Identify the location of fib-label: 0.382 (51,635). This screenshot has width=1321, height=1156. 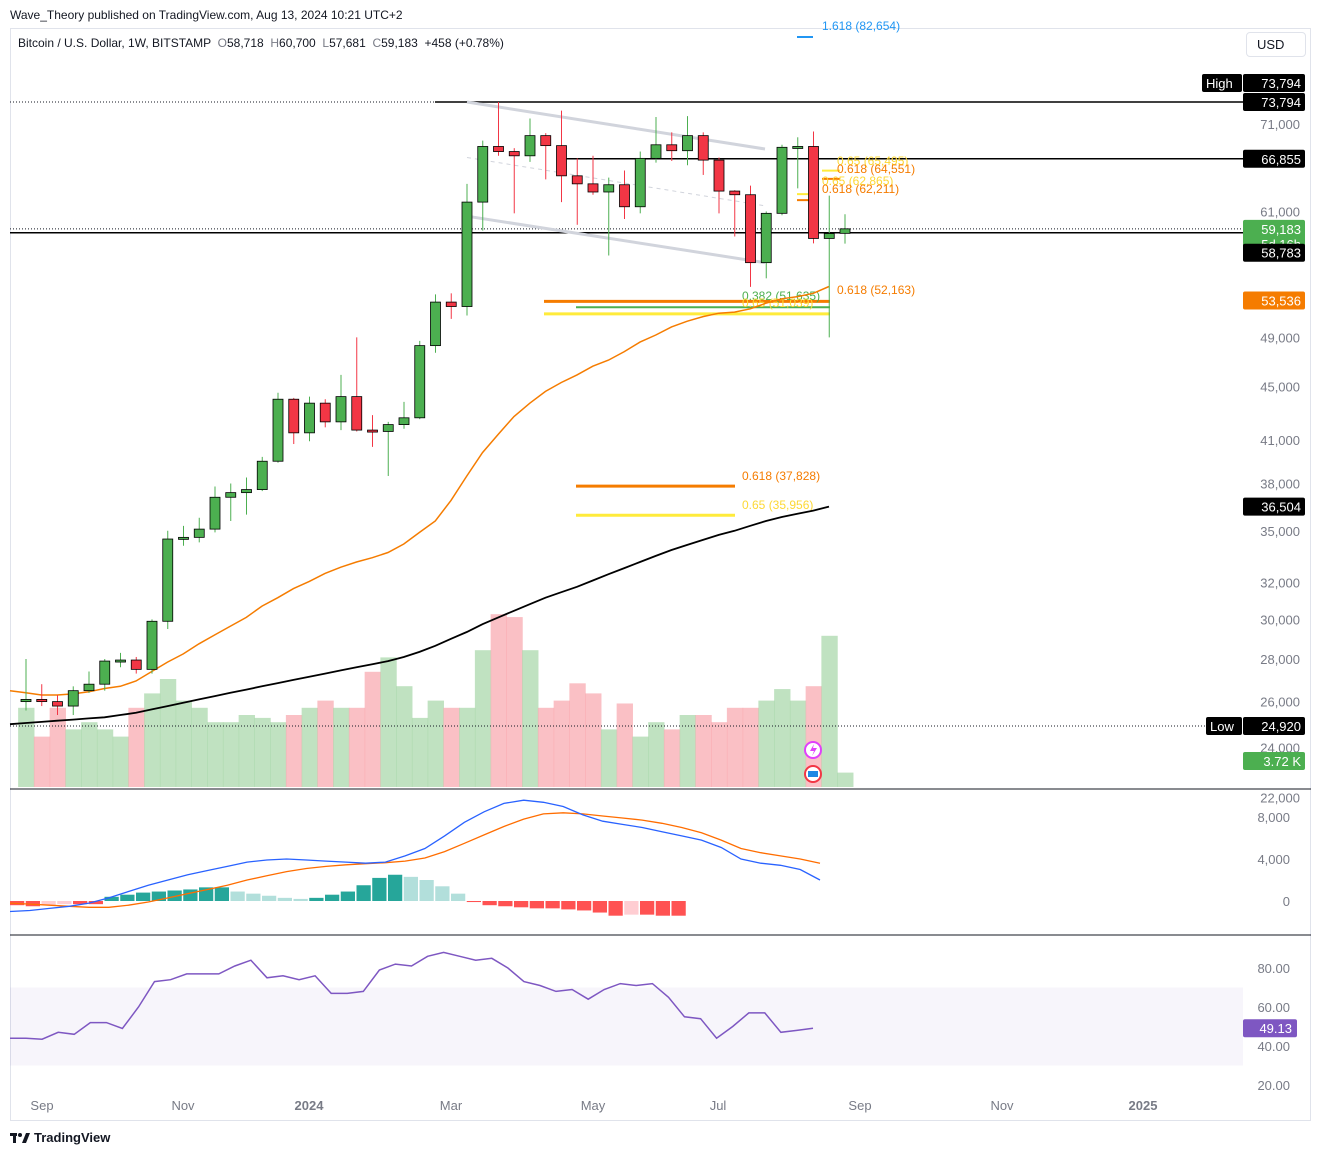
(781, 296).